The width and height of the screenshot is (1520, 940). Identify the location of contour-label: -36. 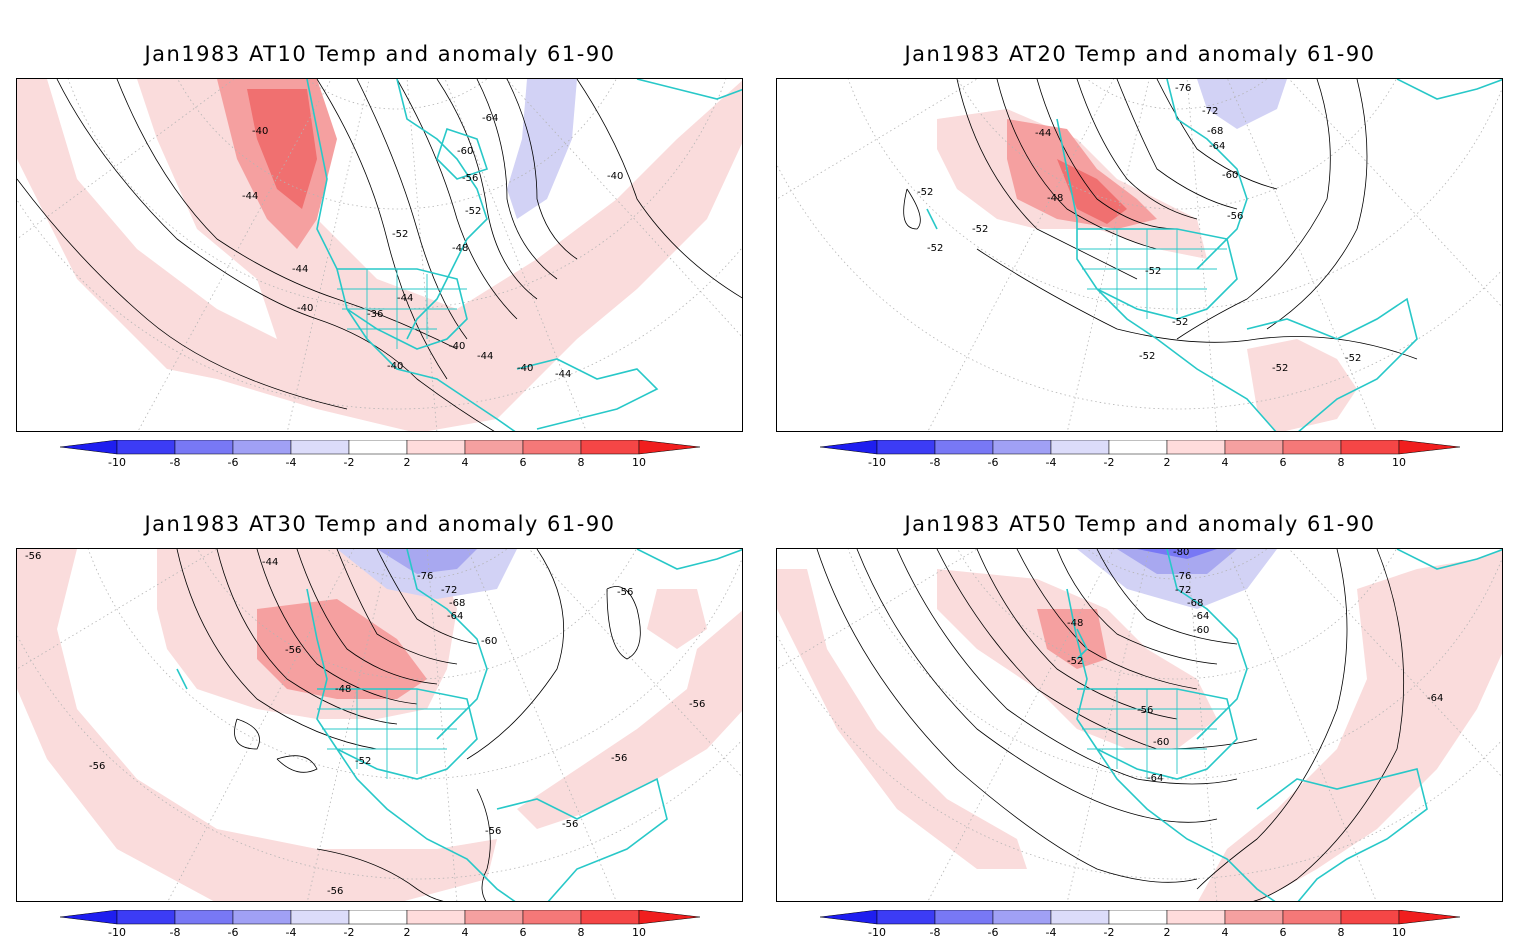
(375, 314).